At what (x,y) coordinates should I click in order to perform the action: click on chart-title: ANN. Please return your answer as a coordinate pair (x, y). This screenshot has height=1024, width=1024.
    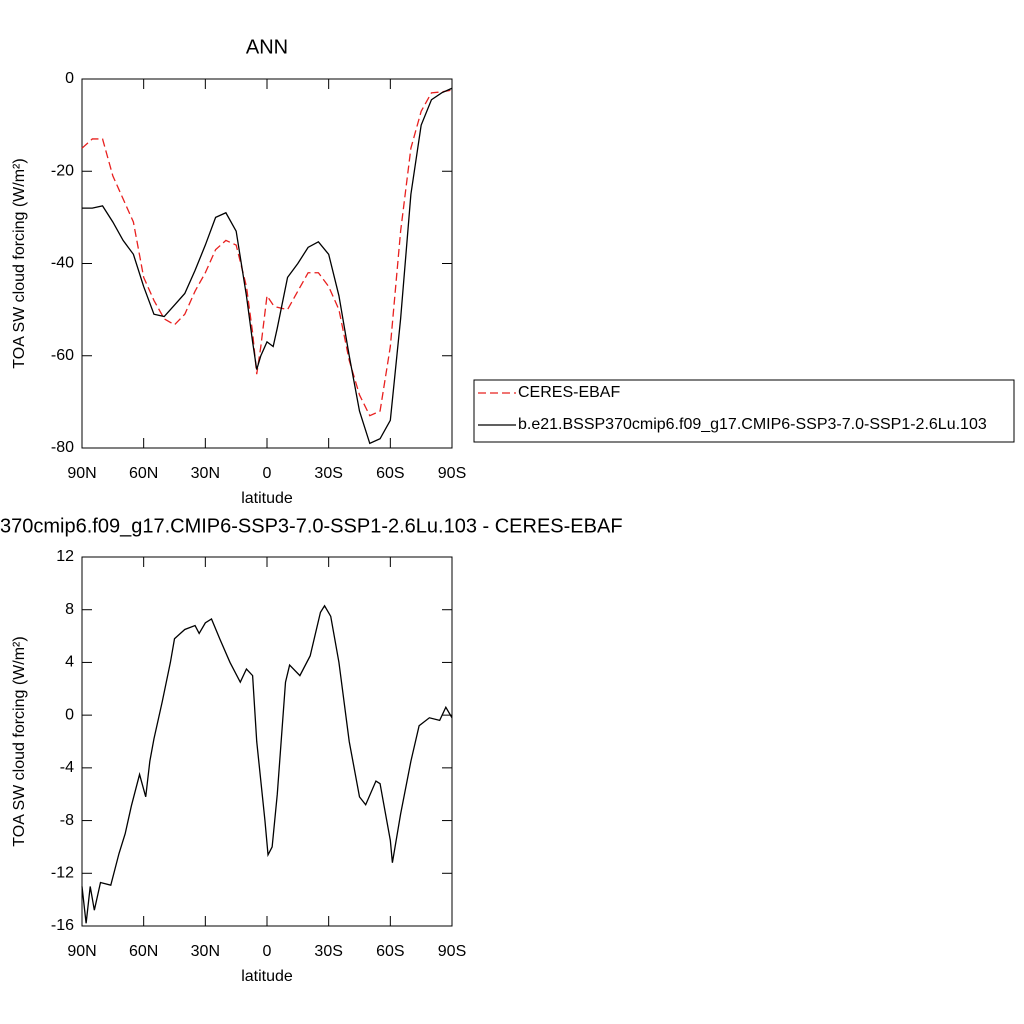
    Looking at the image, I should click on (267, 47).